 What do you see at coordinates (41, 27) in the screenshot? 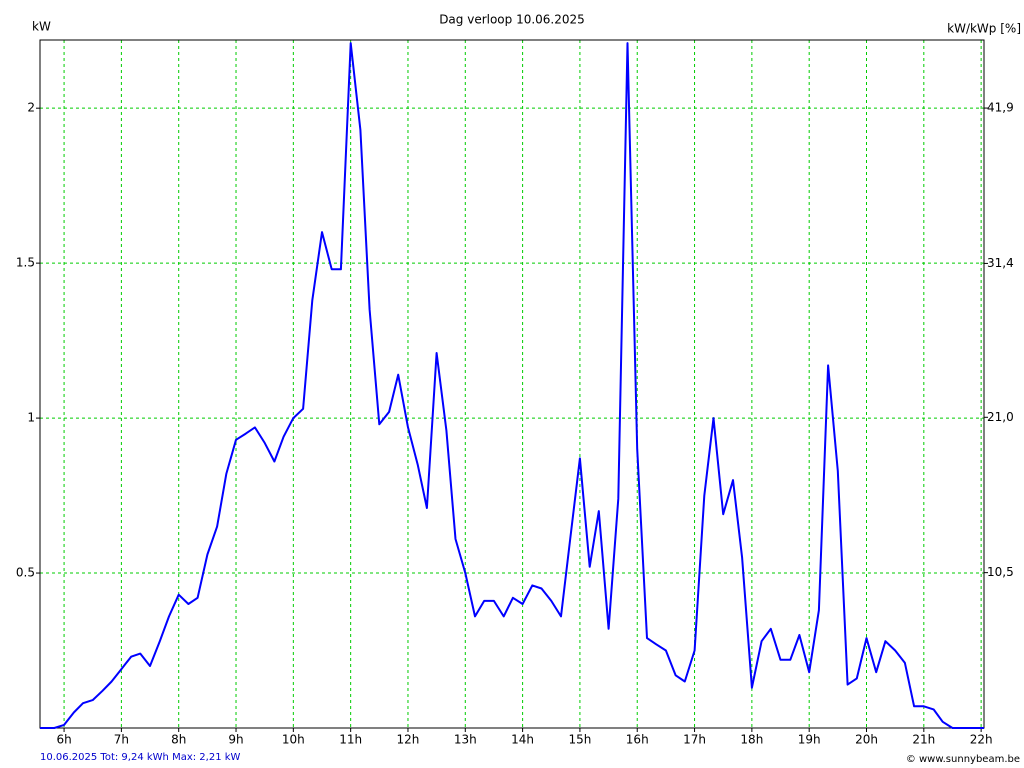
I see `y-axis-label: kW` at bounding box center [41, 27].